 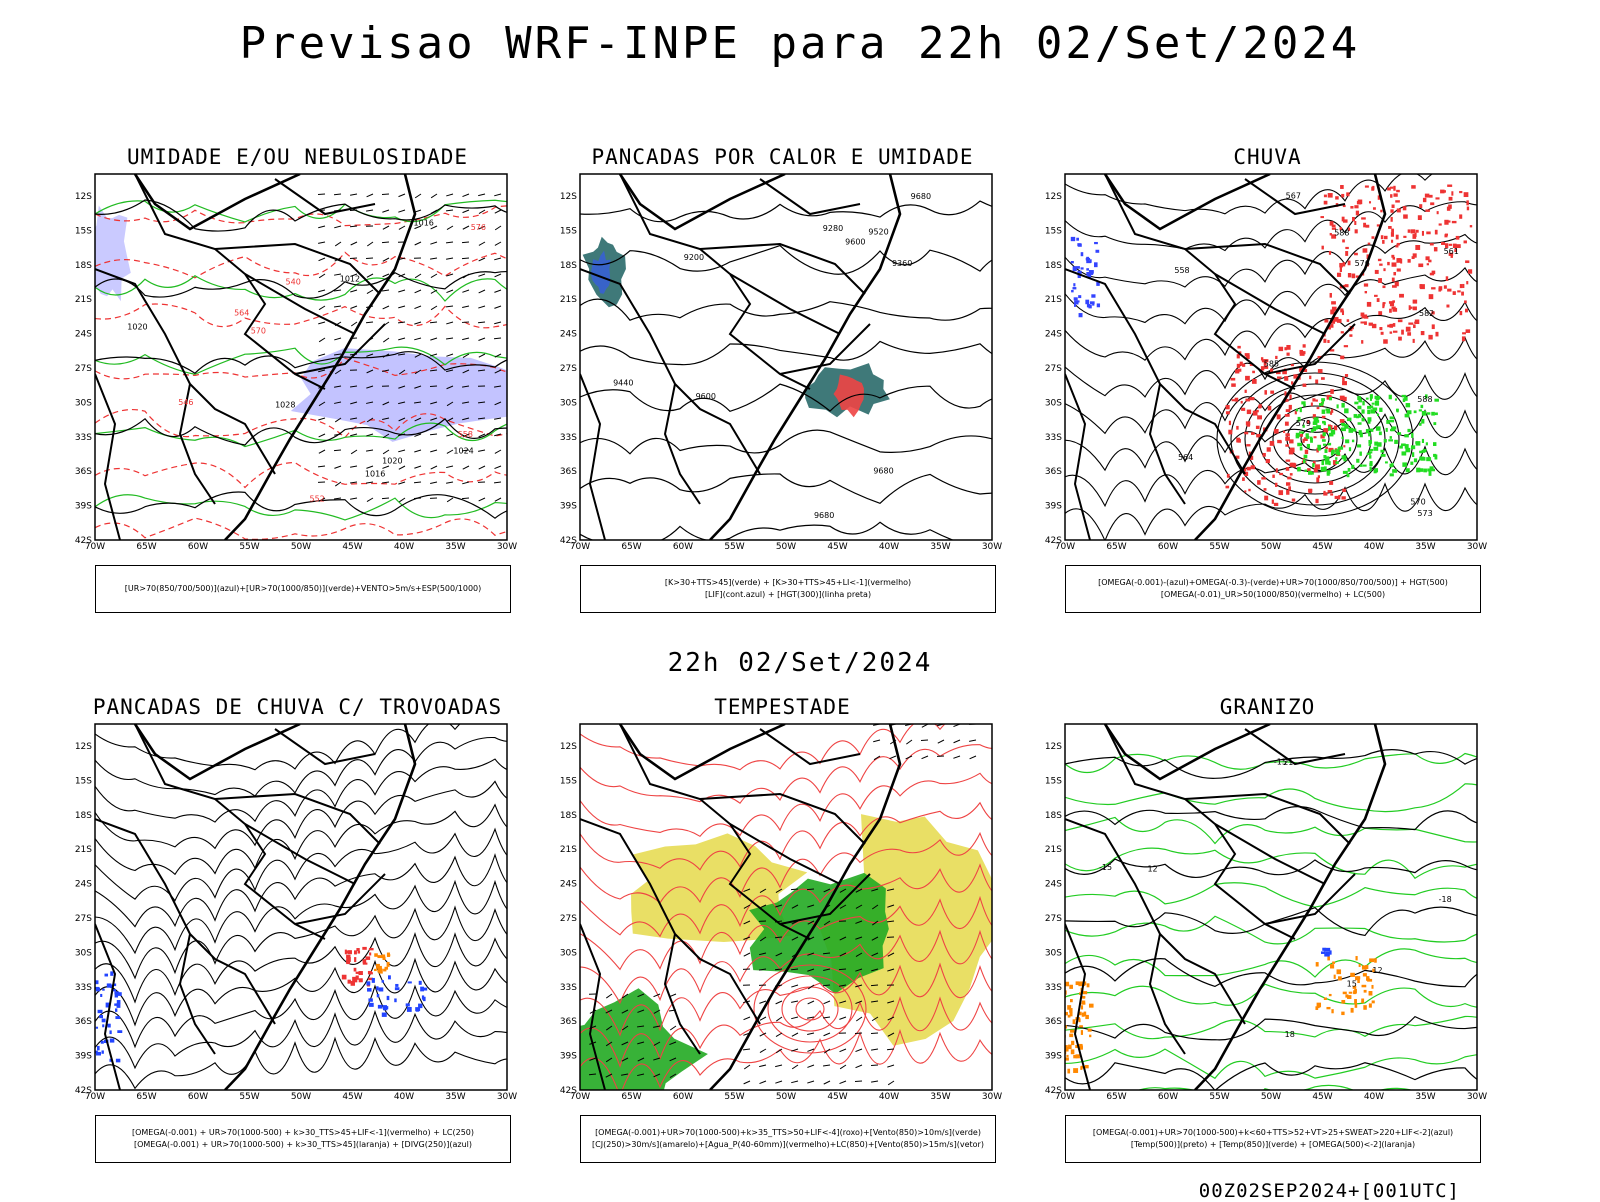 I want to click on lat-tick-label: 39S, so click(x=83, y=507).